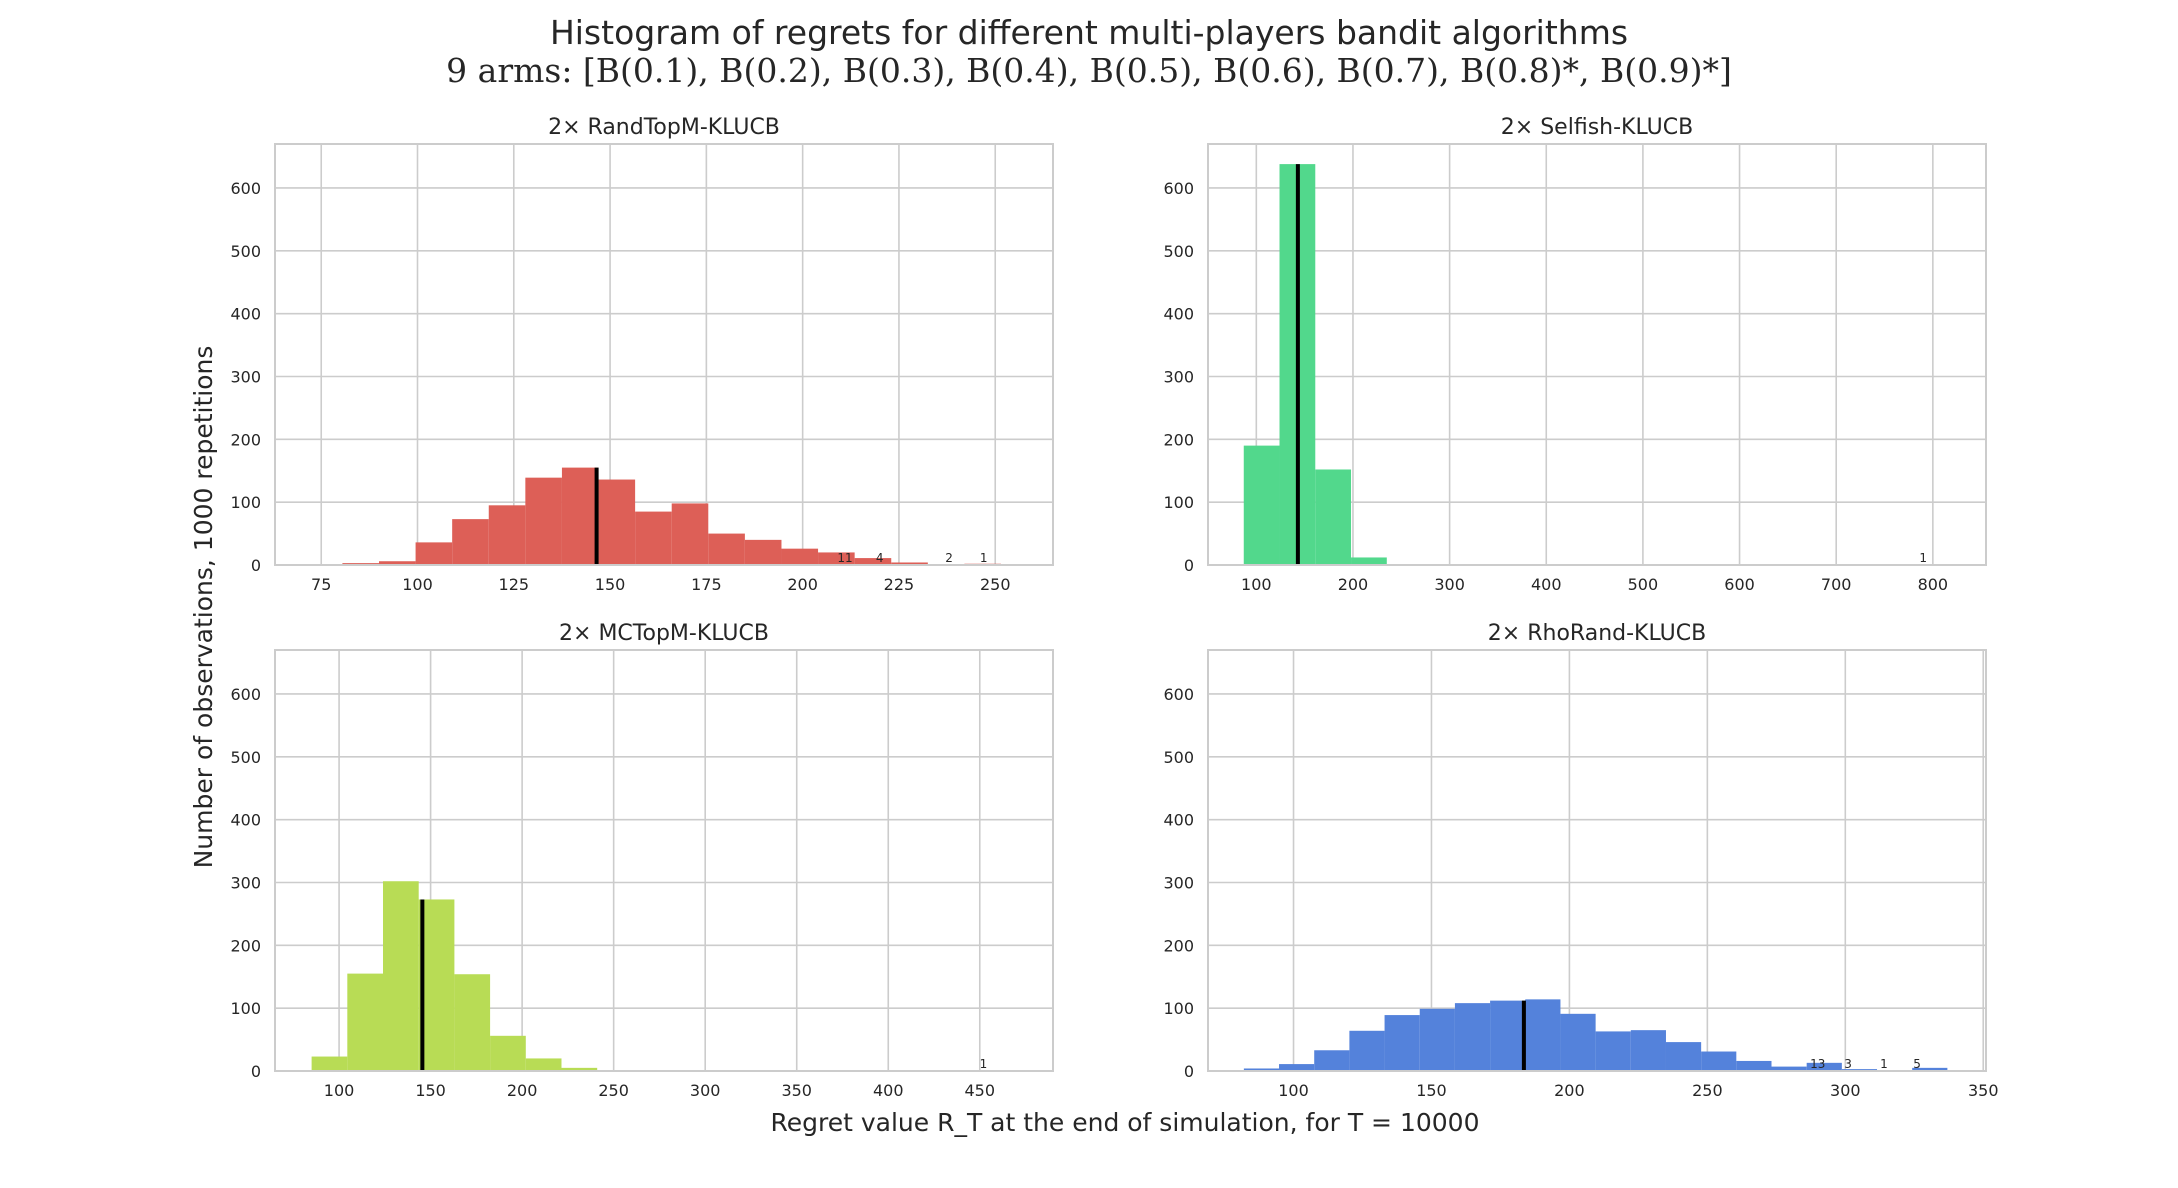 The width and height of the screenshot is (2178, 1188). I want to click on x-tick-label: 75, so click(321, 584).